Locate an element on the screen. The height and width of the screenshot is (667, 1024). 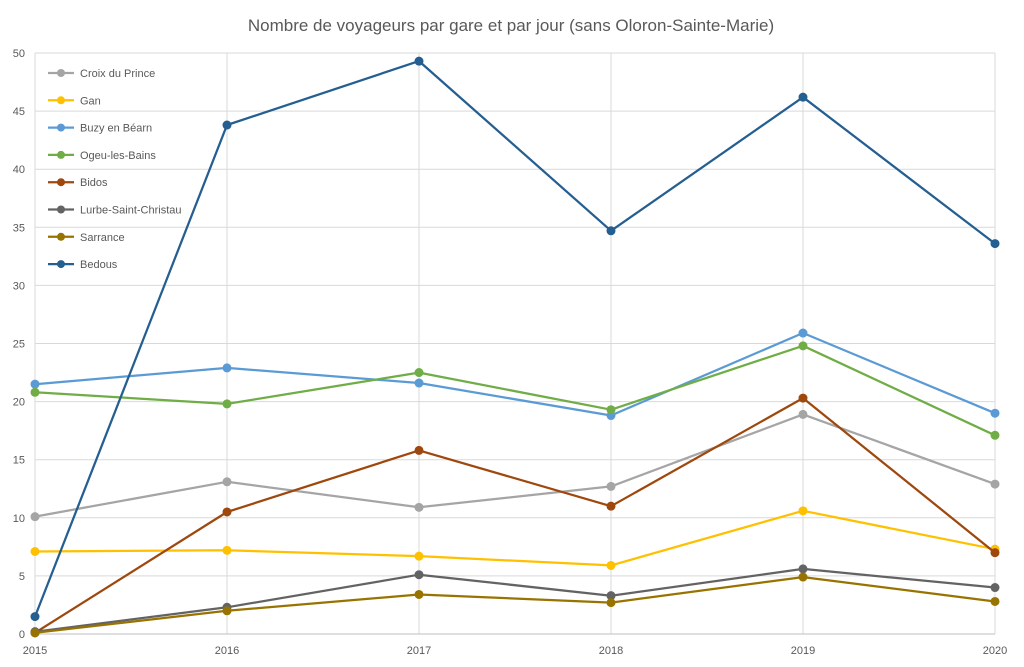
y-tick-label: 15 is located at coordinates (19, 461).